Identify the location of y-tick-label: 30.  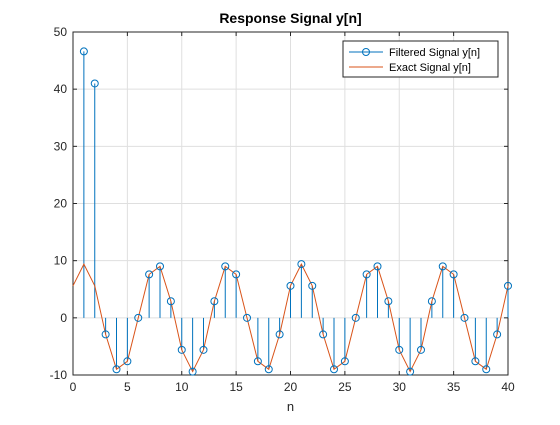
(61, 146).